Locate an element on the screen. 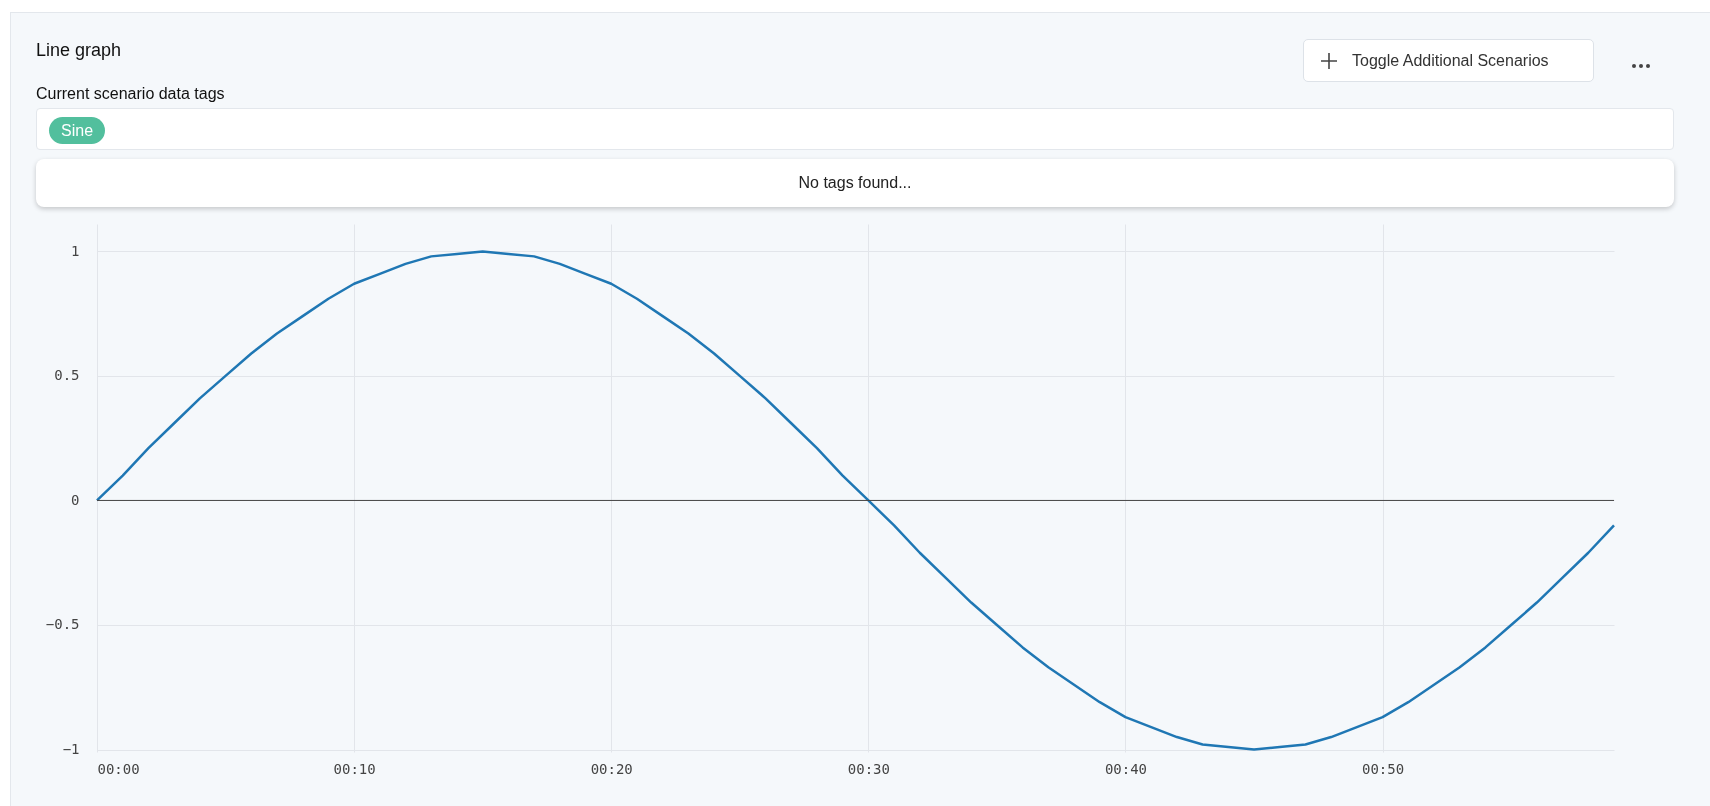  x-tick-label: 00:50 is located at coordinates (1383, 768).